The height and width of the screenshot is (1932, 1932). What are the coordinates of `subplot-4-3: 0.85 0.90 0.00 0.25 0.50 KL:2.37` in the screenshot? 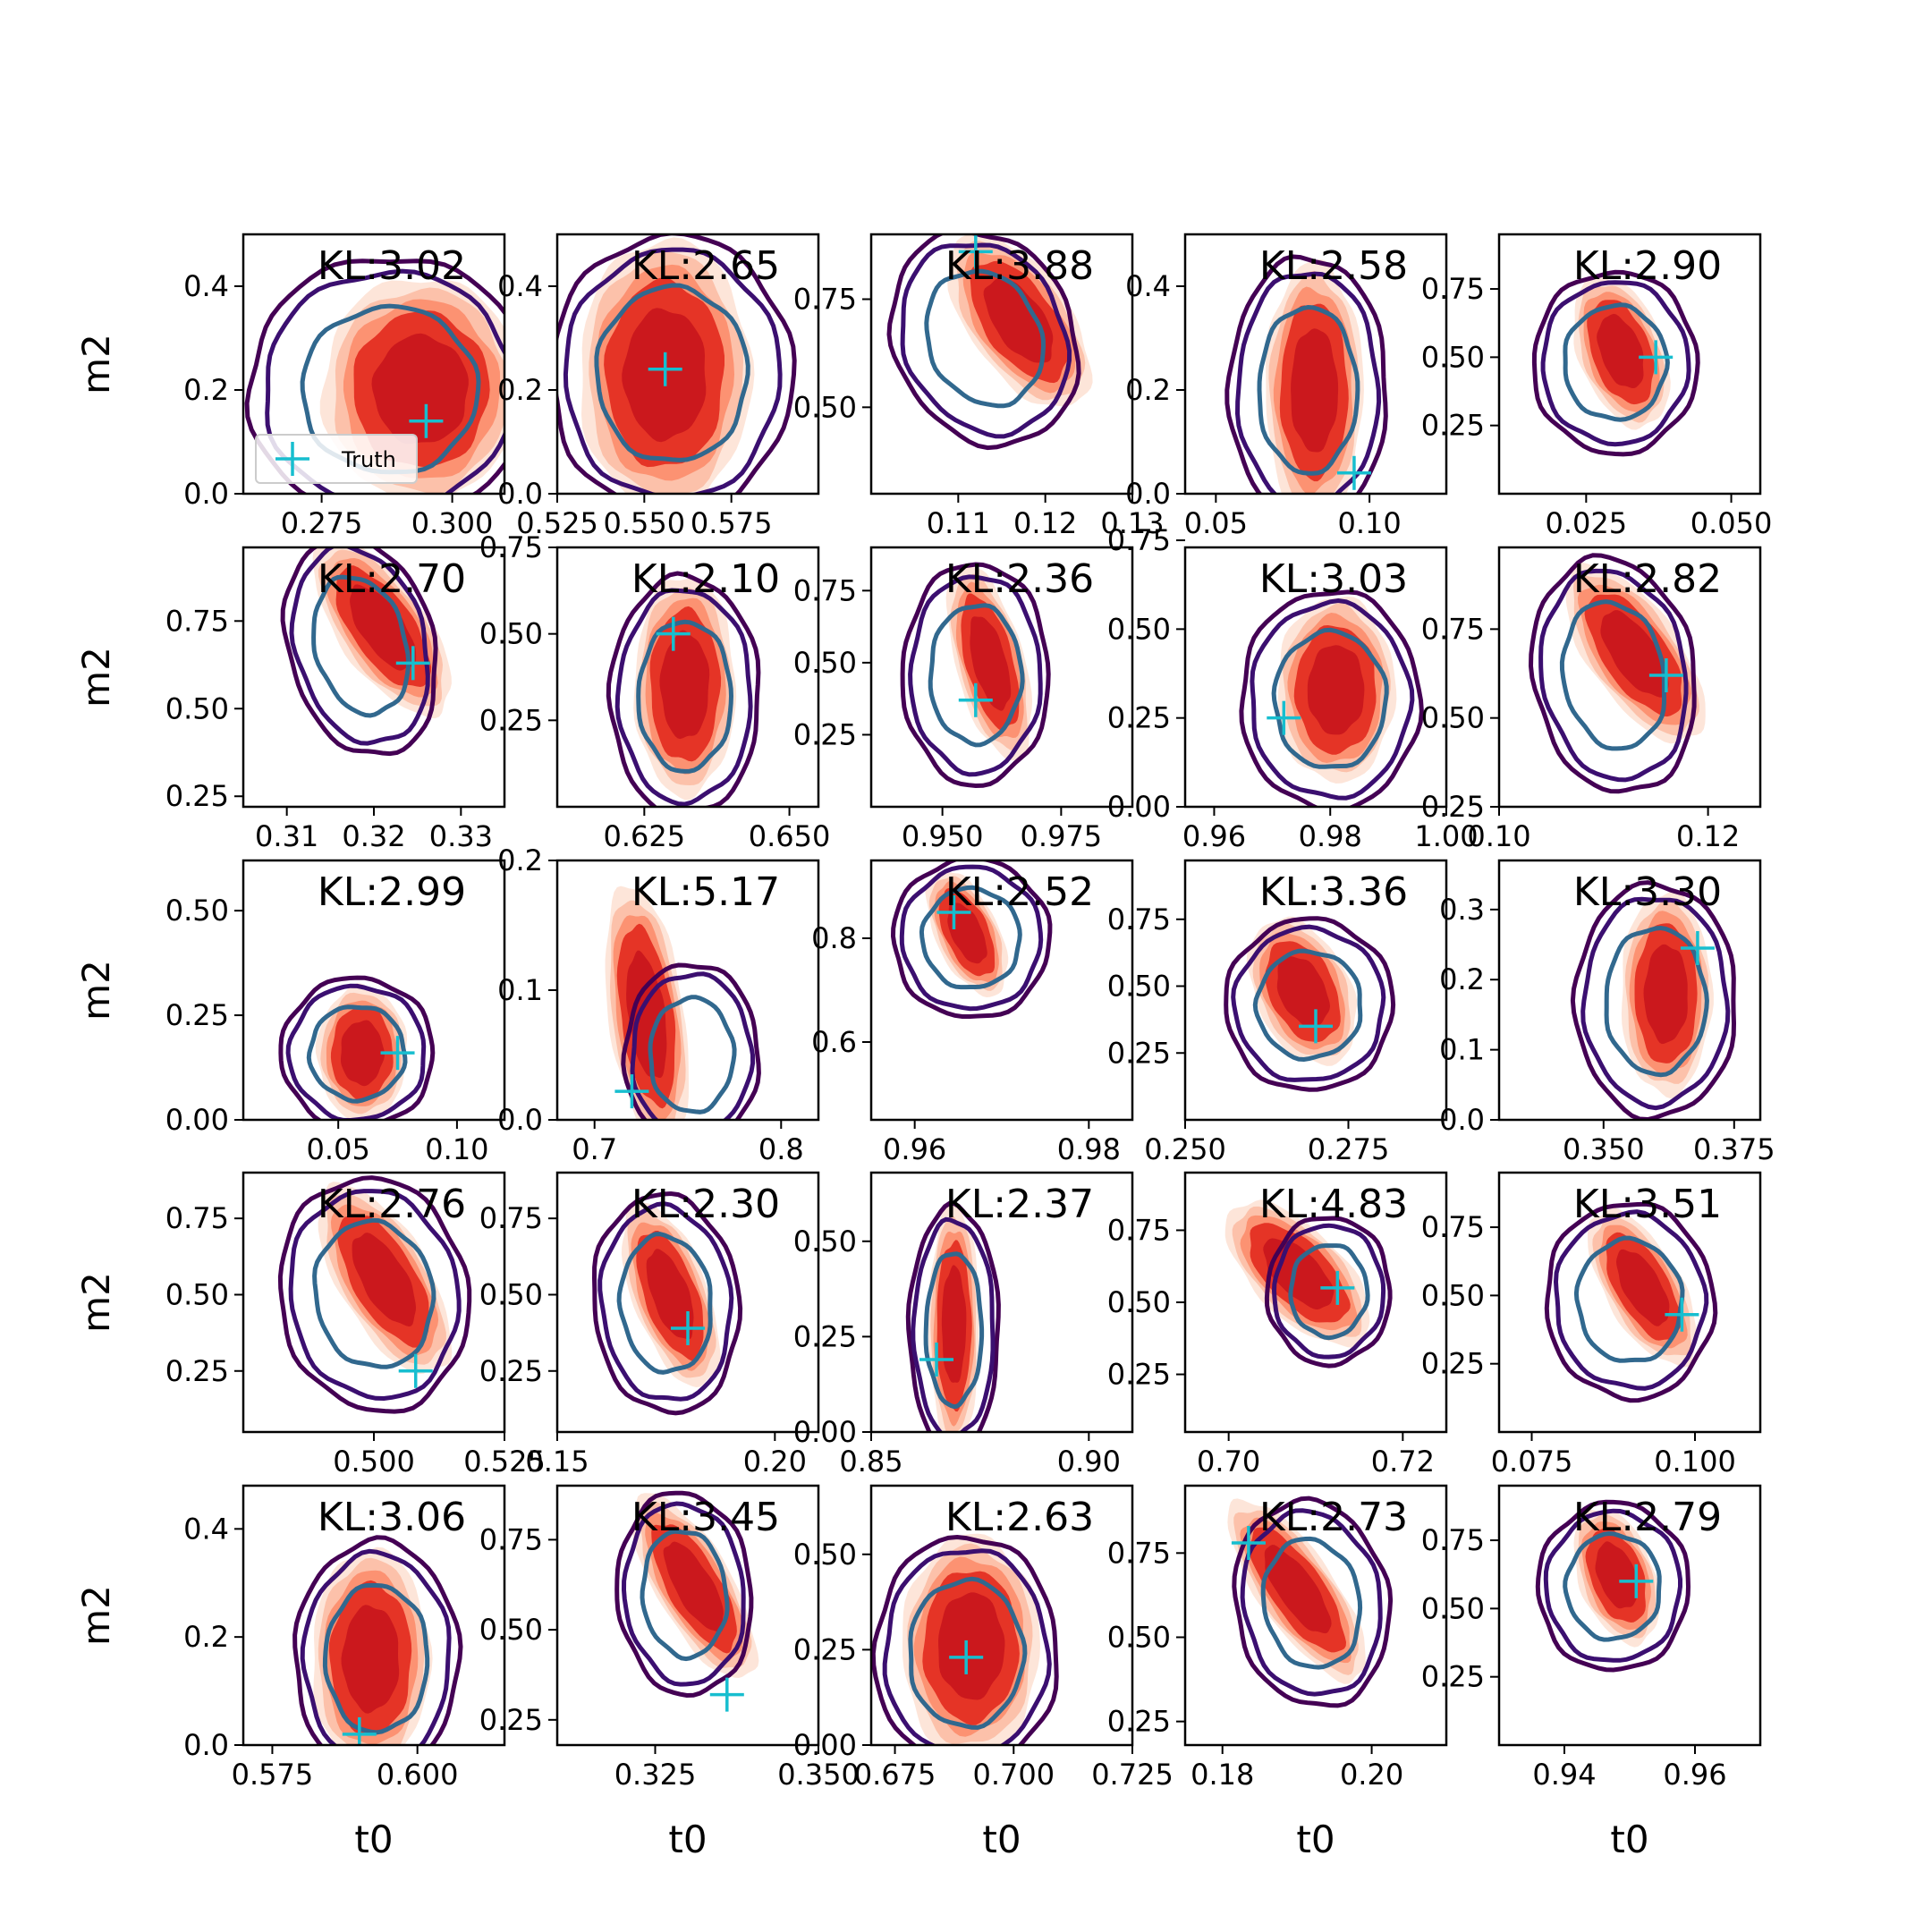 It's located at (963, 1325).